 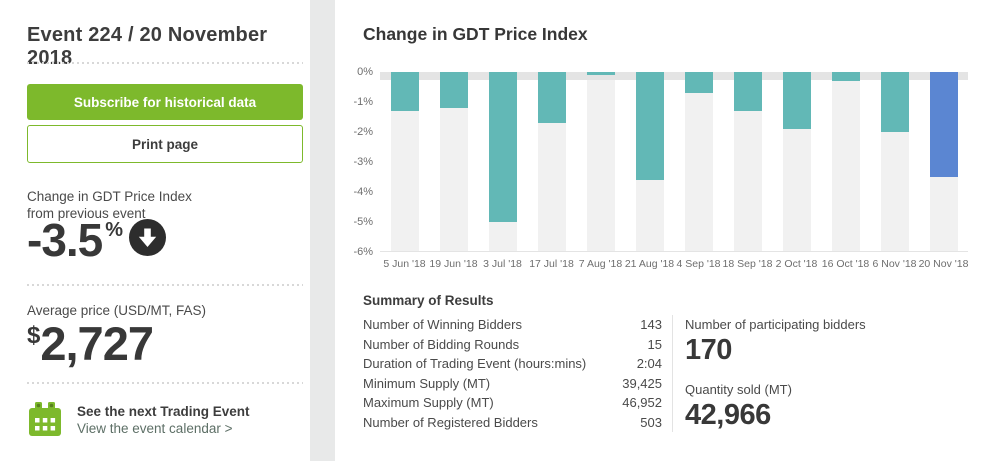 What do you see at coordinates (708, 350) in the screenshot?
I see `participating-bidders-value: 170` at bounding box center [708, 350].